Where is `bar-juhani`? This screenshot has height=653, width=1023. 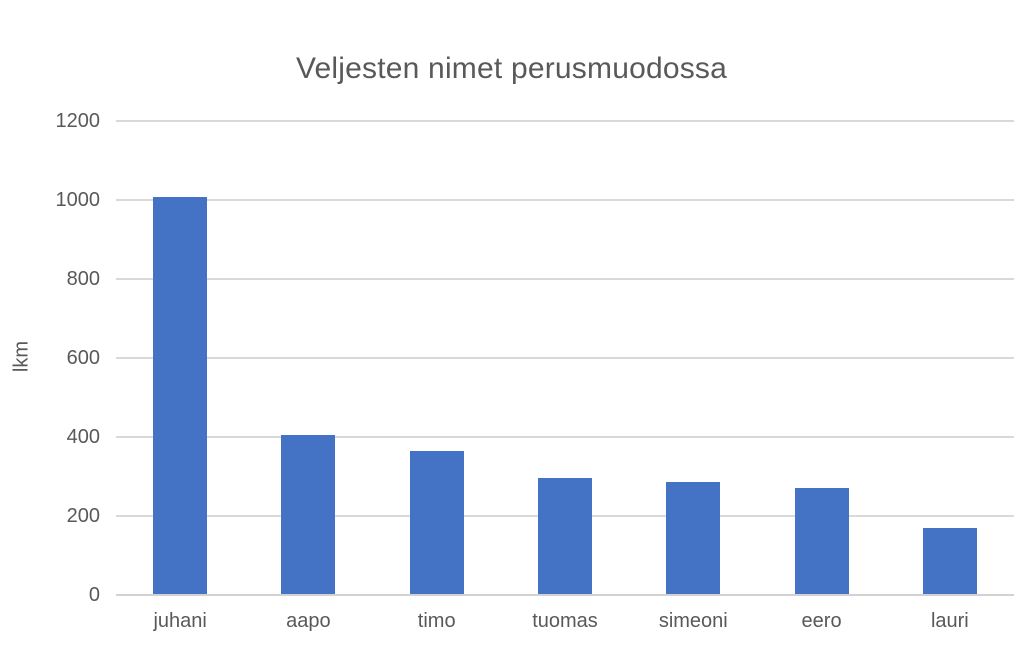
bar-juhani is located at coordinates (180, 395).